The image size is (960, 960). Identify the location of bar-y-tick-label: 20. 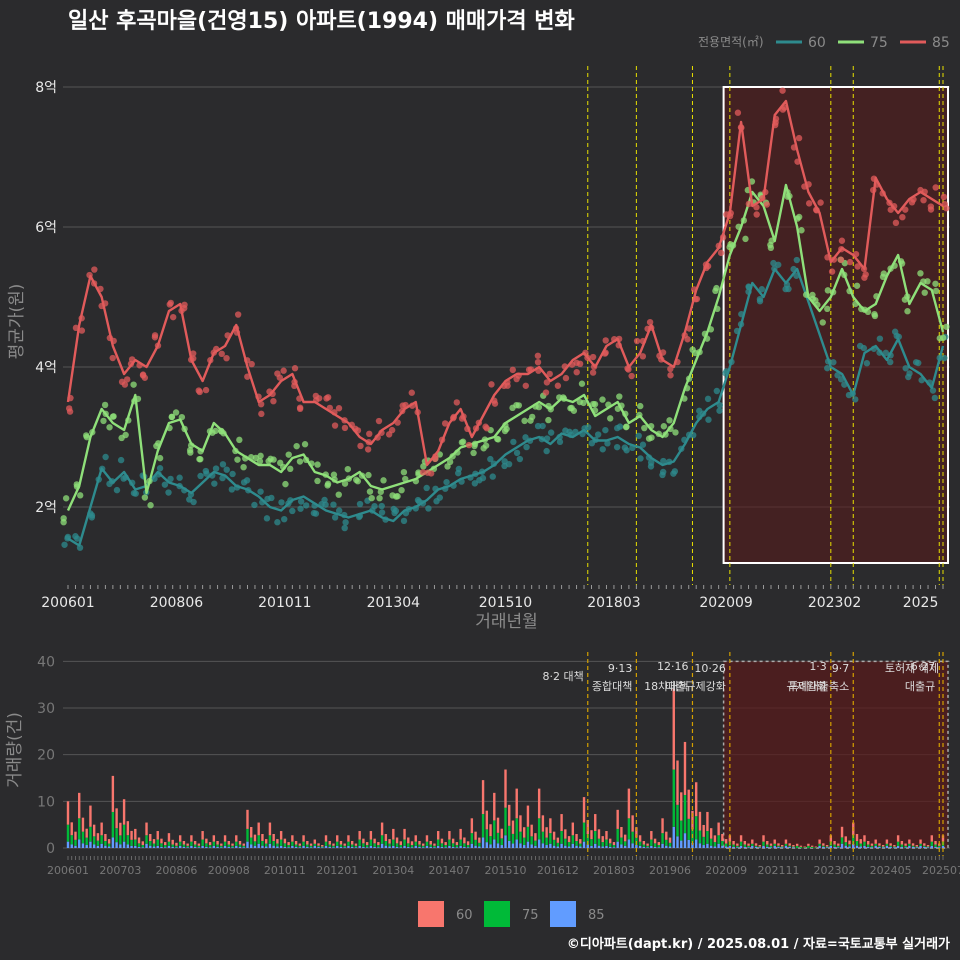
(46, 756).